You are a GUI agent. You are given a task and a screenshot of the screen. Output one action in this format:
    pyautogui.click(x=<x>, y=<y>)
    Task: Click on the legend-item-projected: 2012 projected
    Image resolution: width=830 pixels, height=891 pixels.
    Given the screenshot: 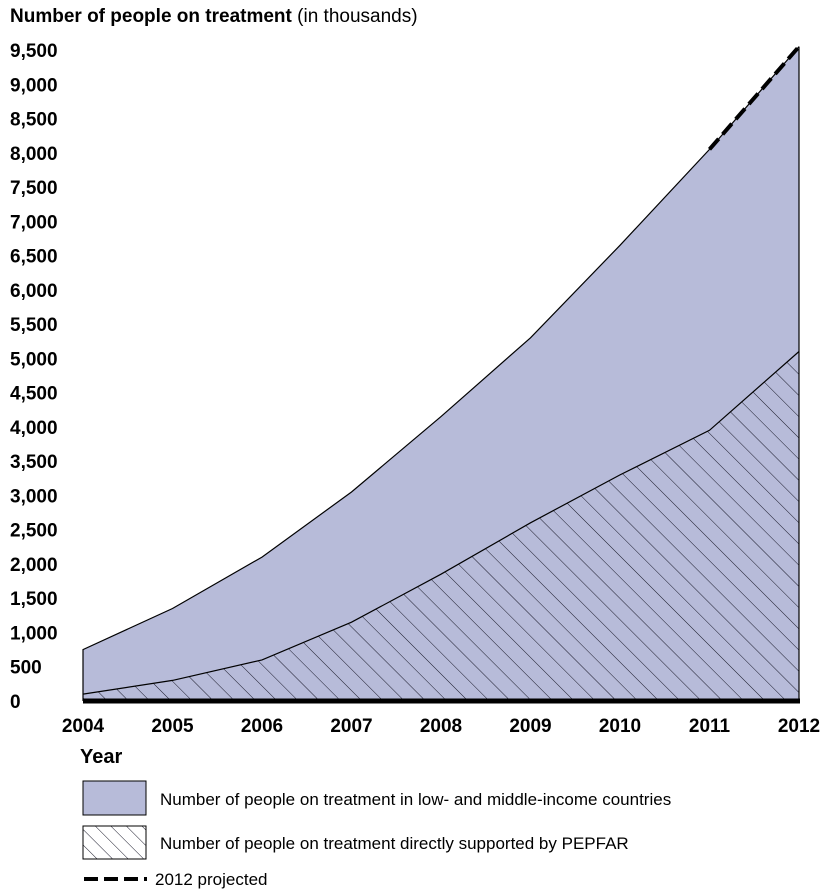 What is the action you would take?
    pyautogui.click(x=175, y=879)
    